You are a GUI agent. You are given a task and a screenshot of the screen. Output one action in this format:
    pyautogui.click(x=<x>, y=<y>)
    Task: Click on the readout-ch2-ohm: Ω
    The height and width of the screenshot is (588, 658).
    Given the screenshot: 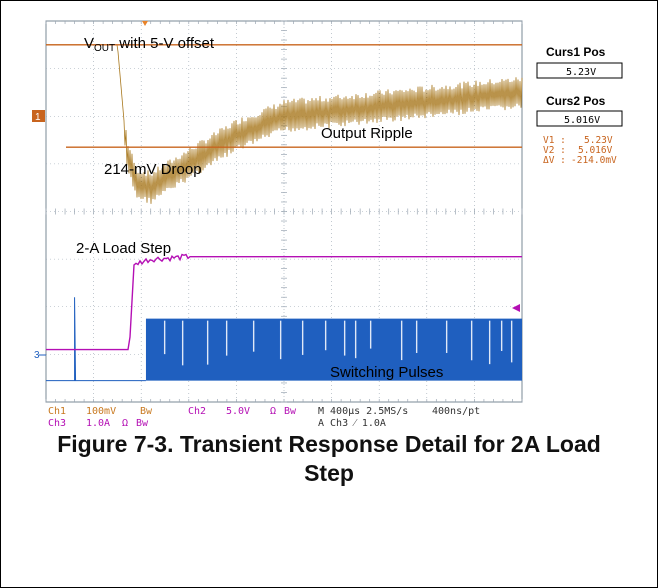 What is the action you would take?
    pyautogui.click(x=273, y=411)
    